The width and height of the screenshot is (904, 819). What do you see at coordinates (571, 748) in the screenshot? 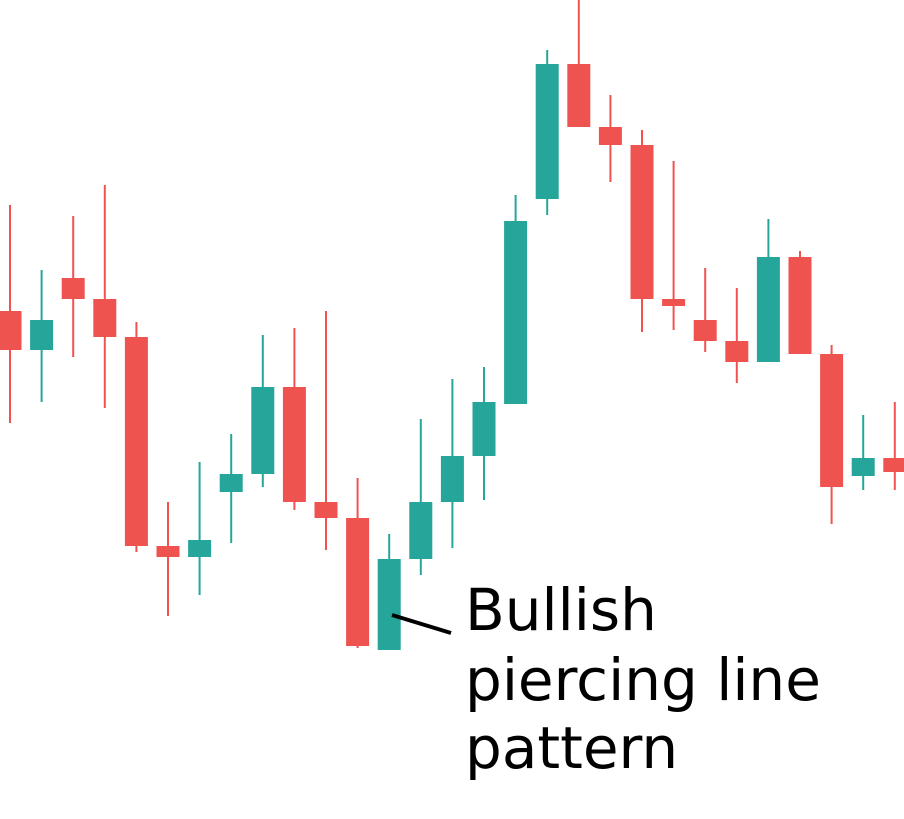
I see `annotation-line: pattern` at bounding box center [571, 748].